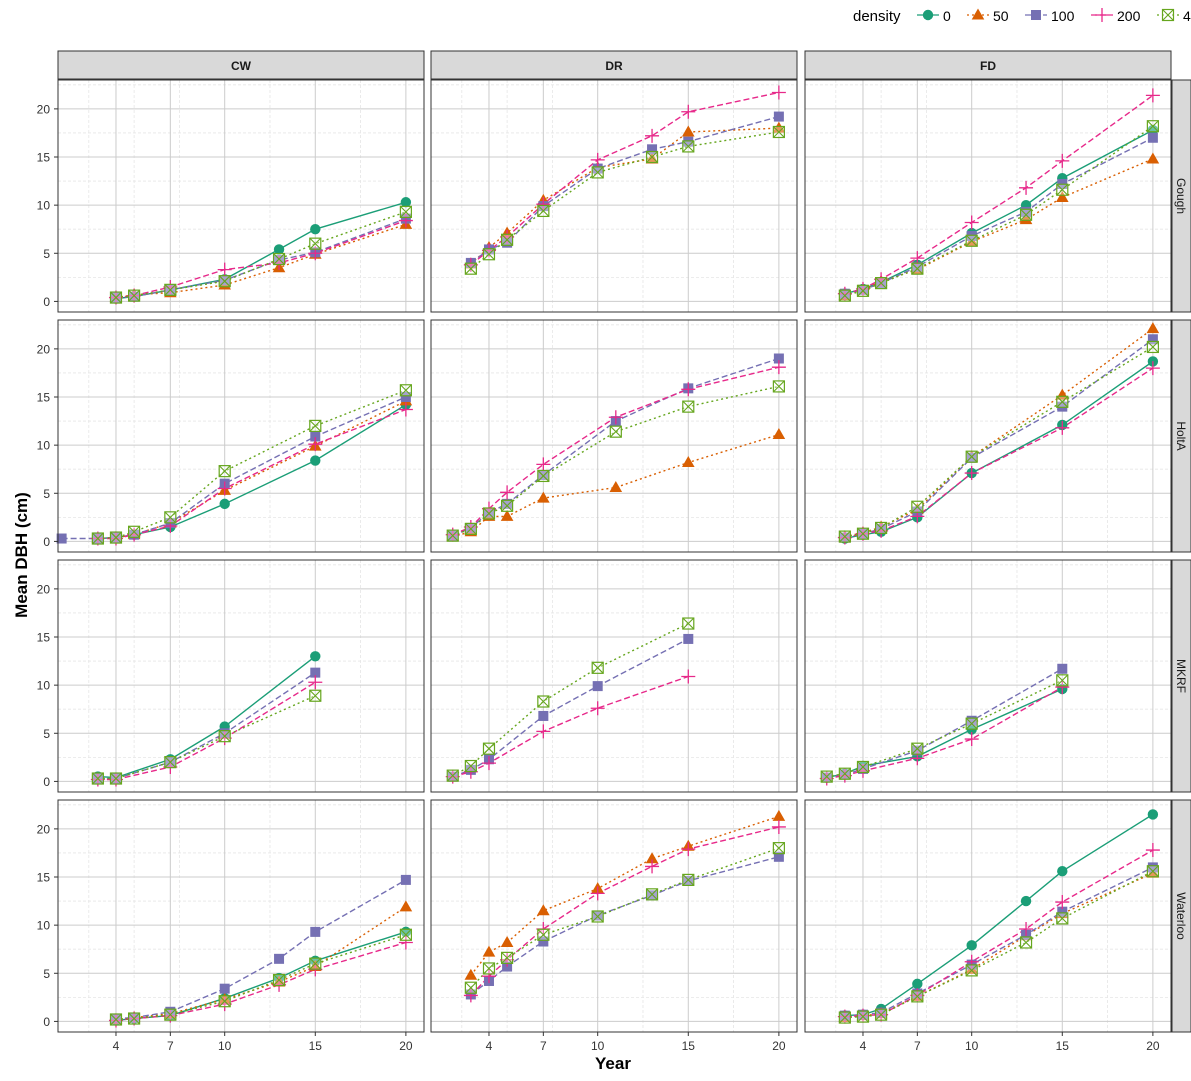 The width and height of the screenshot is (1191, 1081). What do you see at coordinates (489, 1046) in the screenshot?
I see `x-tick-label: 4` at bounding box center [489, 1046].